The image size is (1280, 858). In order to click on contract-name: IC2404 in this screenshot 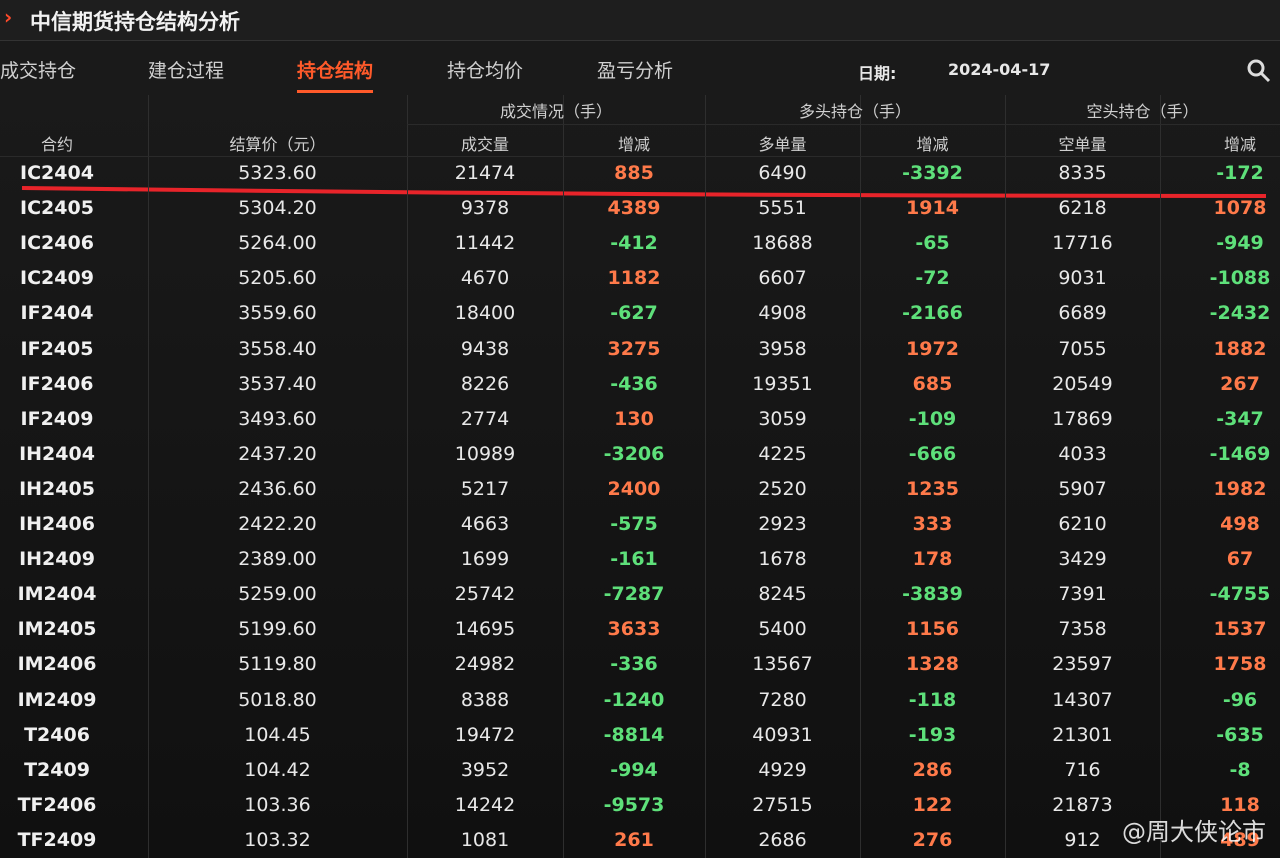, I will do `click(57, 173)`.